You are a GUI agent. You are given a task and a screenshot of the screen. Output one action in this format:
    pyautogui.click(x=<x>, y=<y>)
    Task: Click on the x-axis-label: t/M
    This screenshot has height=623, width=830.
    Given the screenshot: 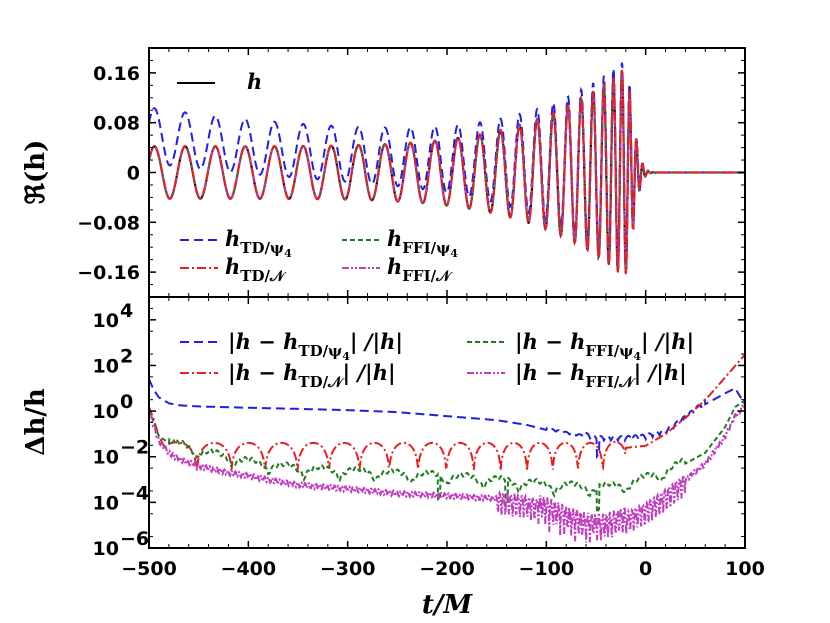 What is the action you would take?
    pyautogui.click(x=448, y=605)
    